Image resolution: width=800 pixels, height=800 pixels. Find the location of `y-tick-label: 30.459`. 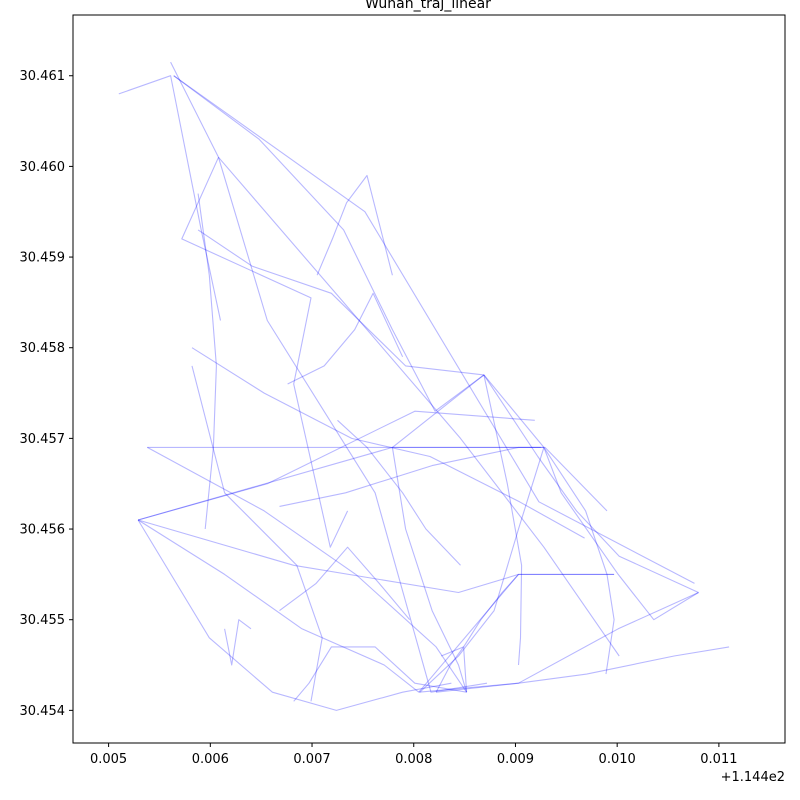

y-tick-label: 30.459 is located at coordinates (43, 258).